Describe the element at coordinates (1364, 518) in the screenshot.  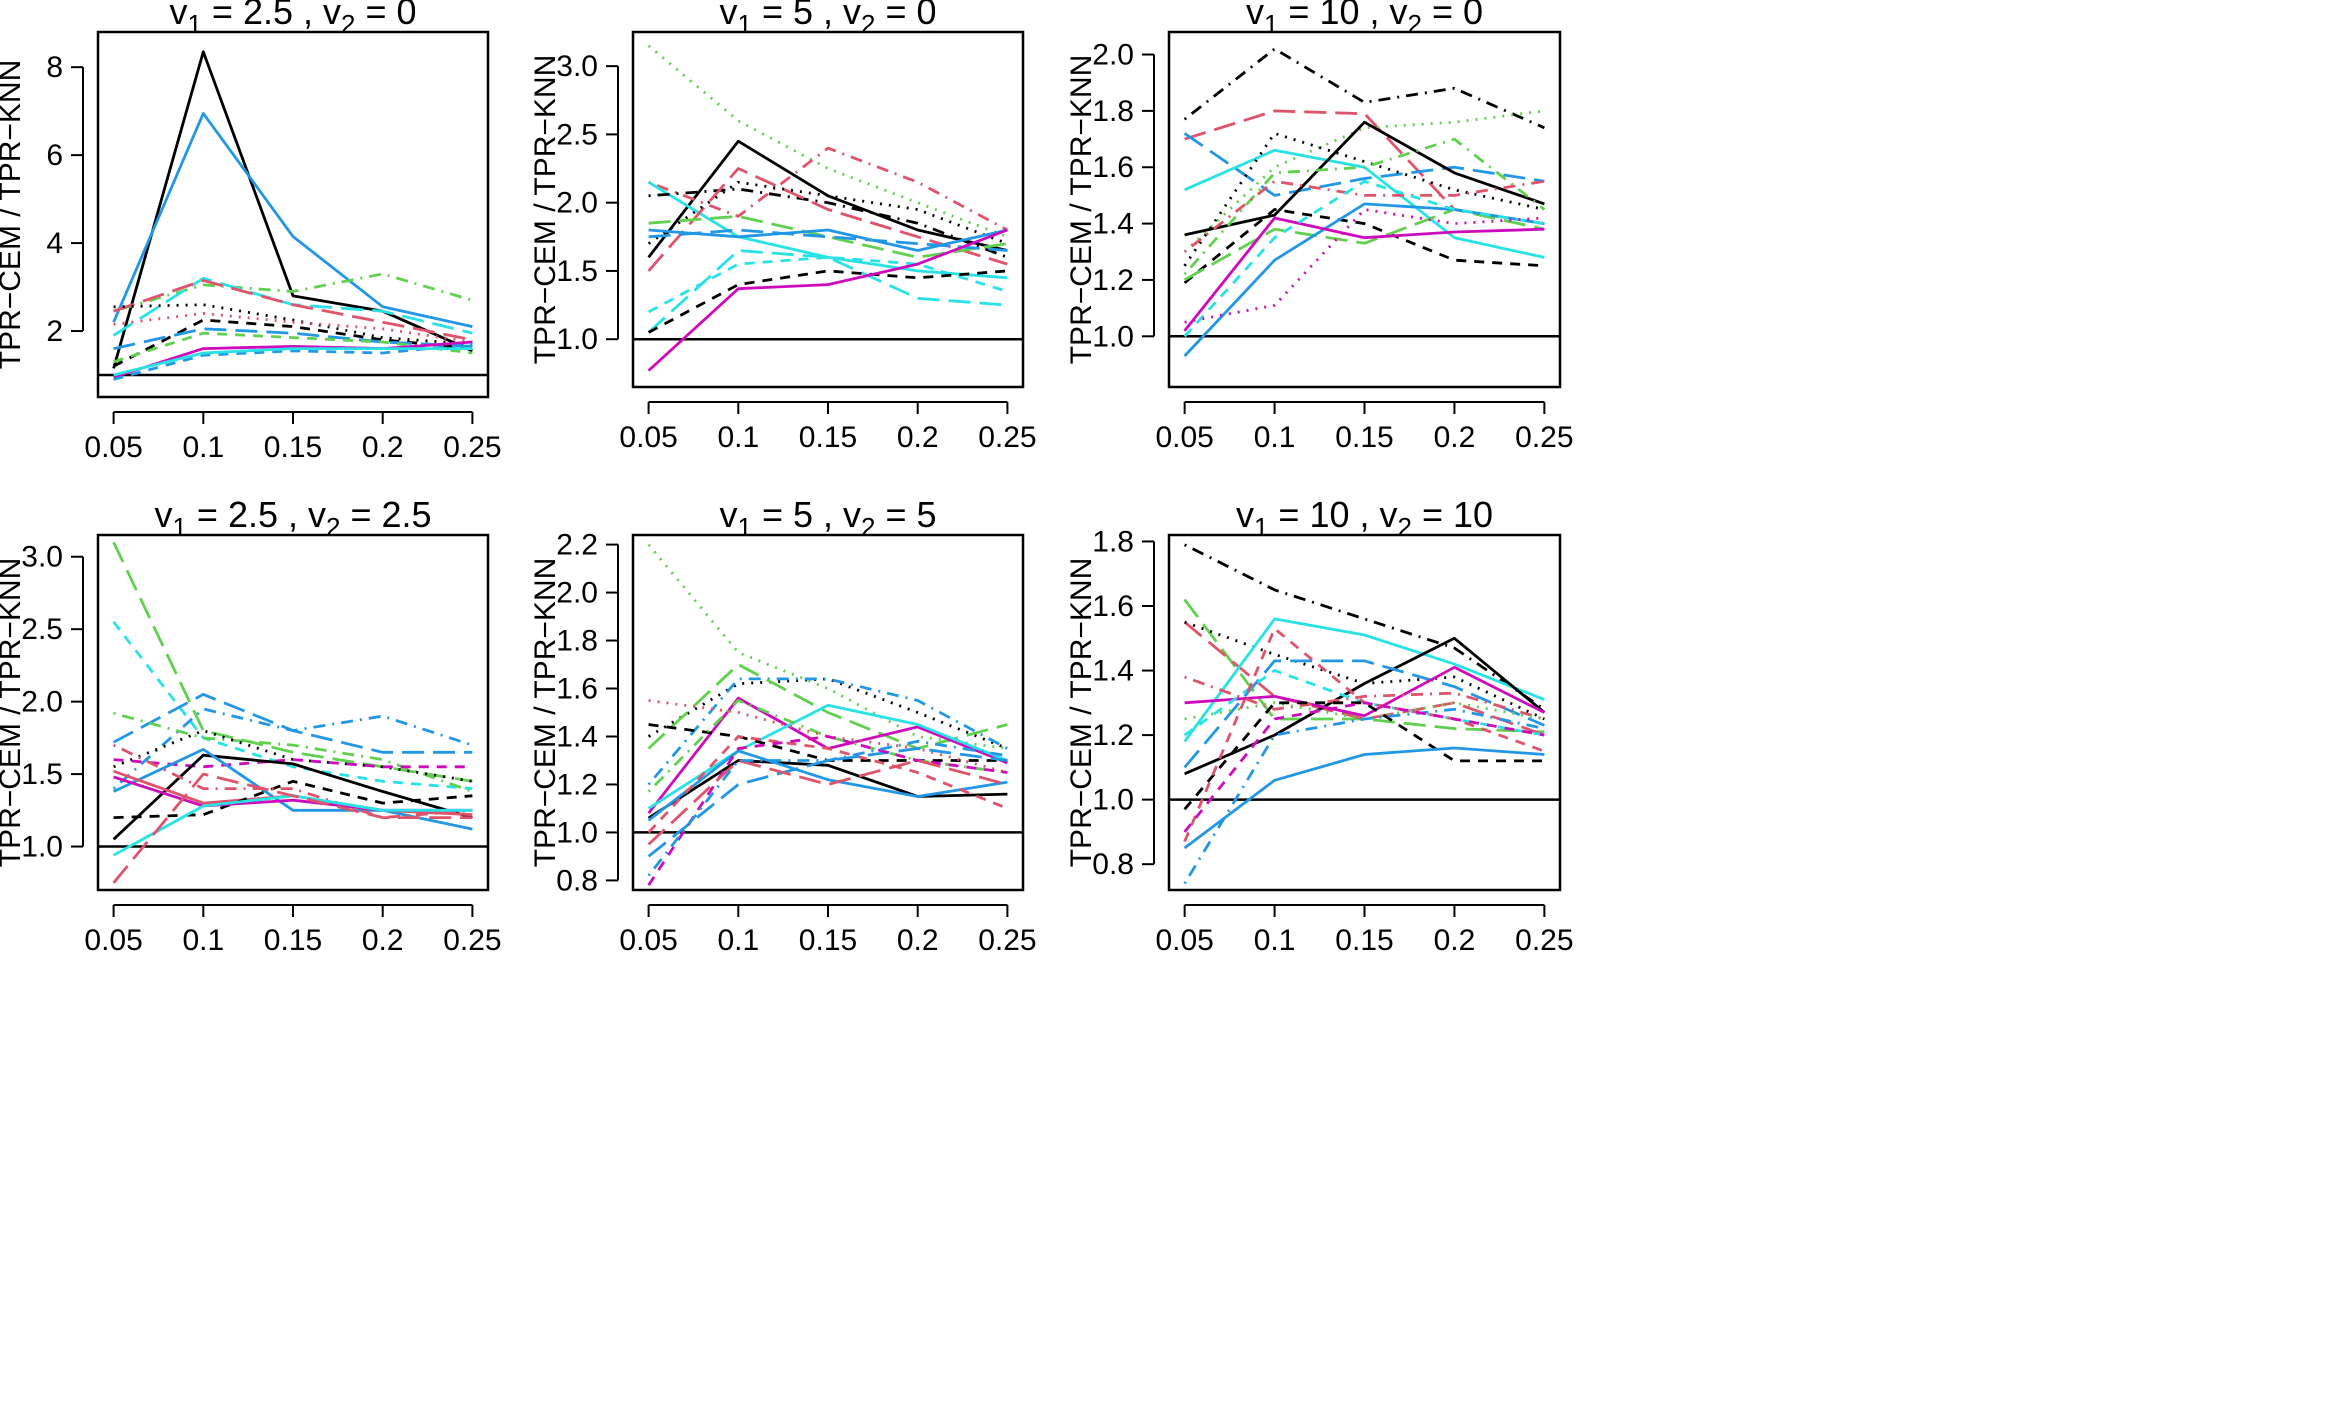
I see `panel-title: v1 = 10 , v2 = 10` at that location.